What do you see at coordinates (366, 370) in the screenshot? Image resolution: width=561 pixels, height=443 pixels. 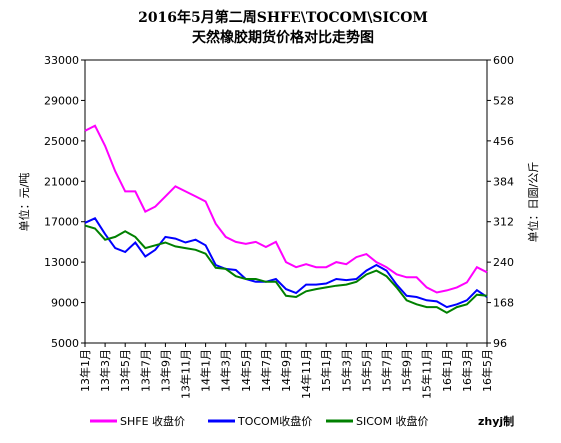 I see `x-tick-label: 15年5月` at bounding box center [366, 370].